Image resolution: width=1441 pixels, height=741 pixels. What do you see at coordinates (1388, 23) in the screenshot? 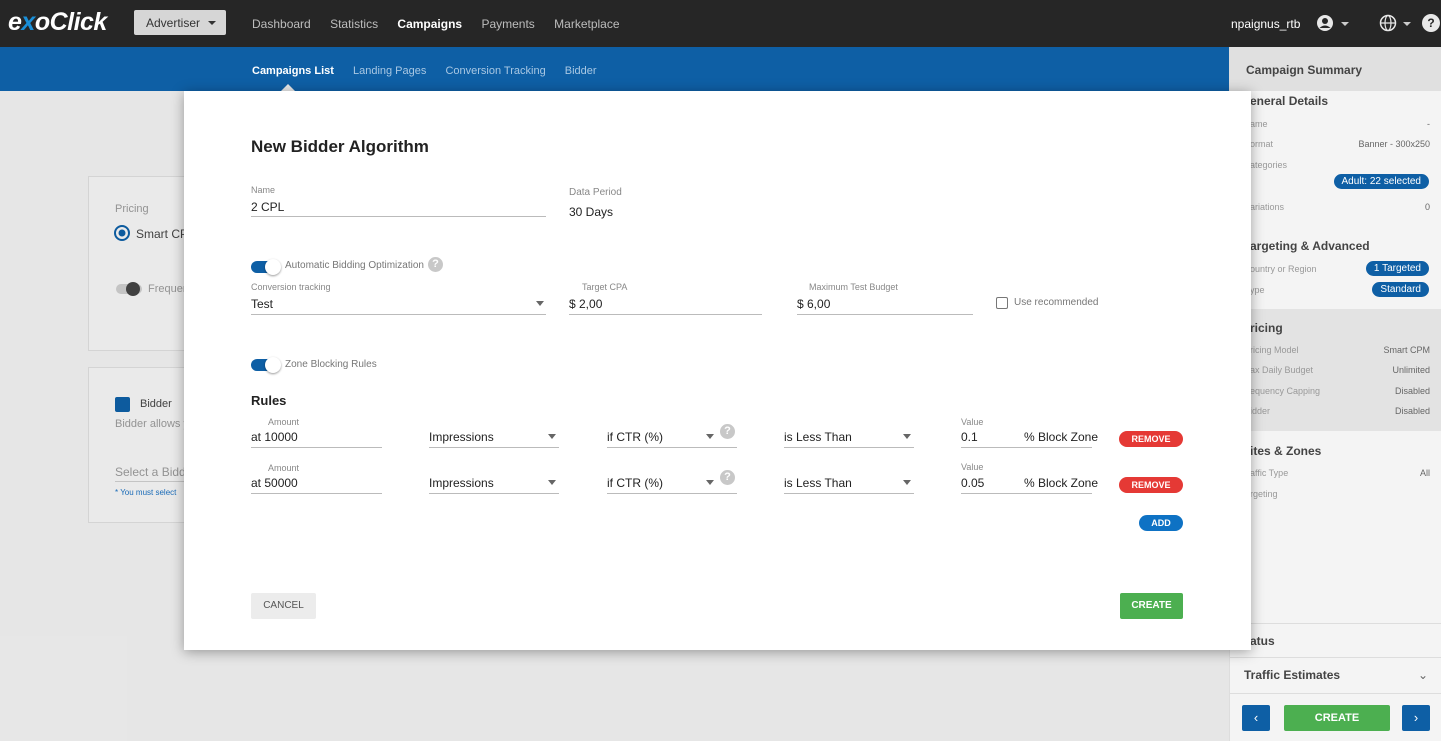
I see `globe-icon` at bounding box center [1388, 23].